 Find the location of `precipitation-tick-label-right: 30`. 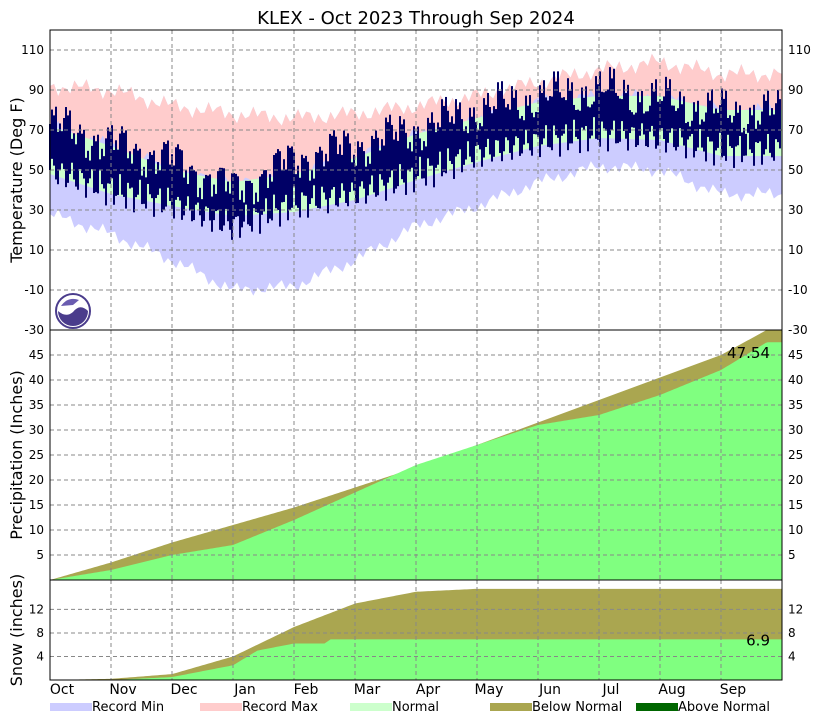

precipitation-tick-label-right: 30 is located at coordinates (795, 430).